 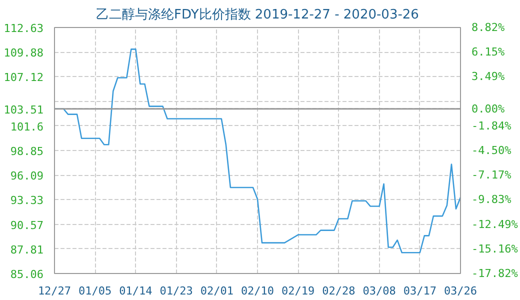 I want to click on x-tick-label: 03/26, so click(x=461, y=291).